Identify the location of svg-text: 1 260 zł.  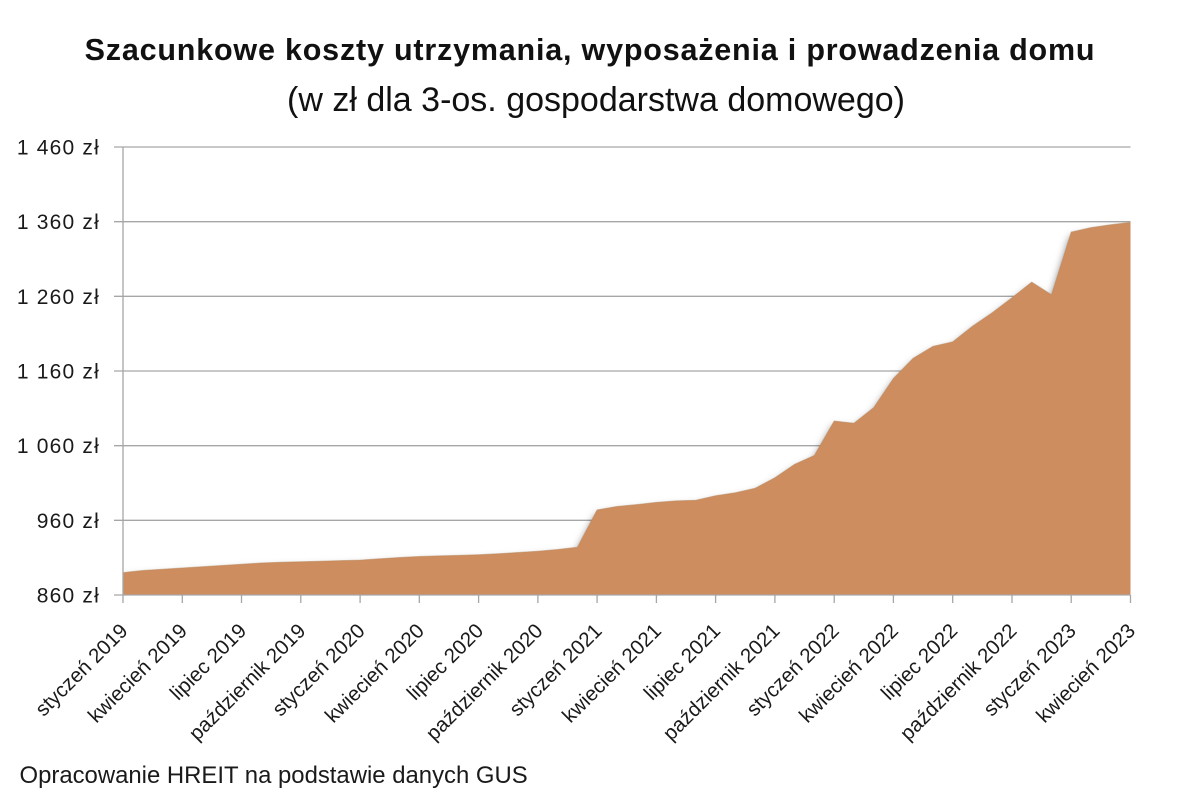
(58, 297).